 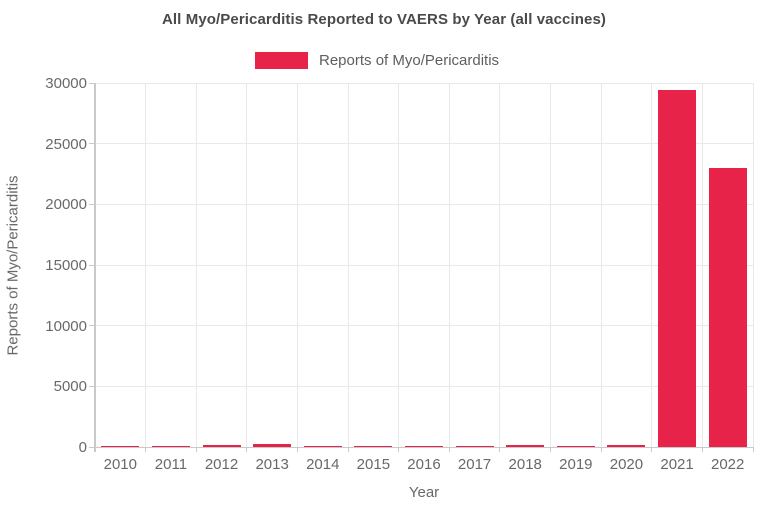 I want to click on legend-item-myopericarditis: Reports of Myo/Pericarditis, so click(x=377, y=60).